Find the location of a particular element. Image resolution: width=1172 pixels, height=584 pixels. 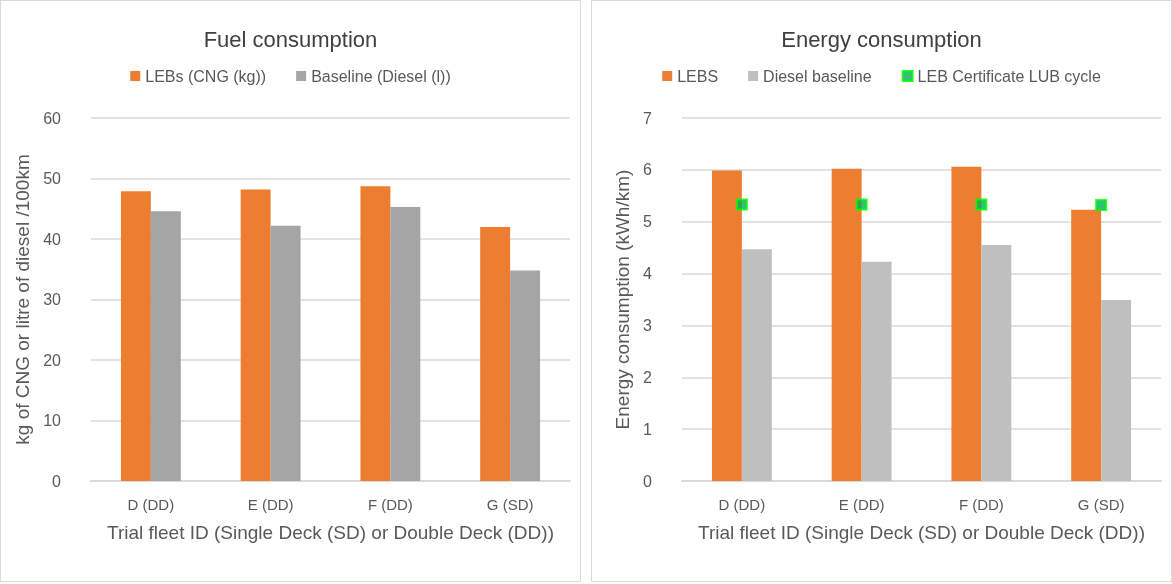

y-tick-label: 5 is located at coordinates (648, 222).